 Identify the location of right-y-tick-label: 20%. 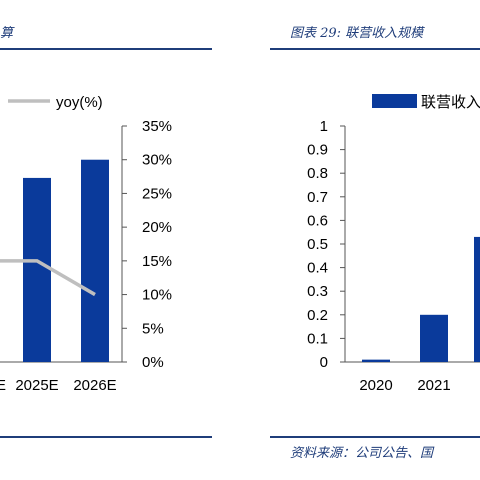
(157, 227).